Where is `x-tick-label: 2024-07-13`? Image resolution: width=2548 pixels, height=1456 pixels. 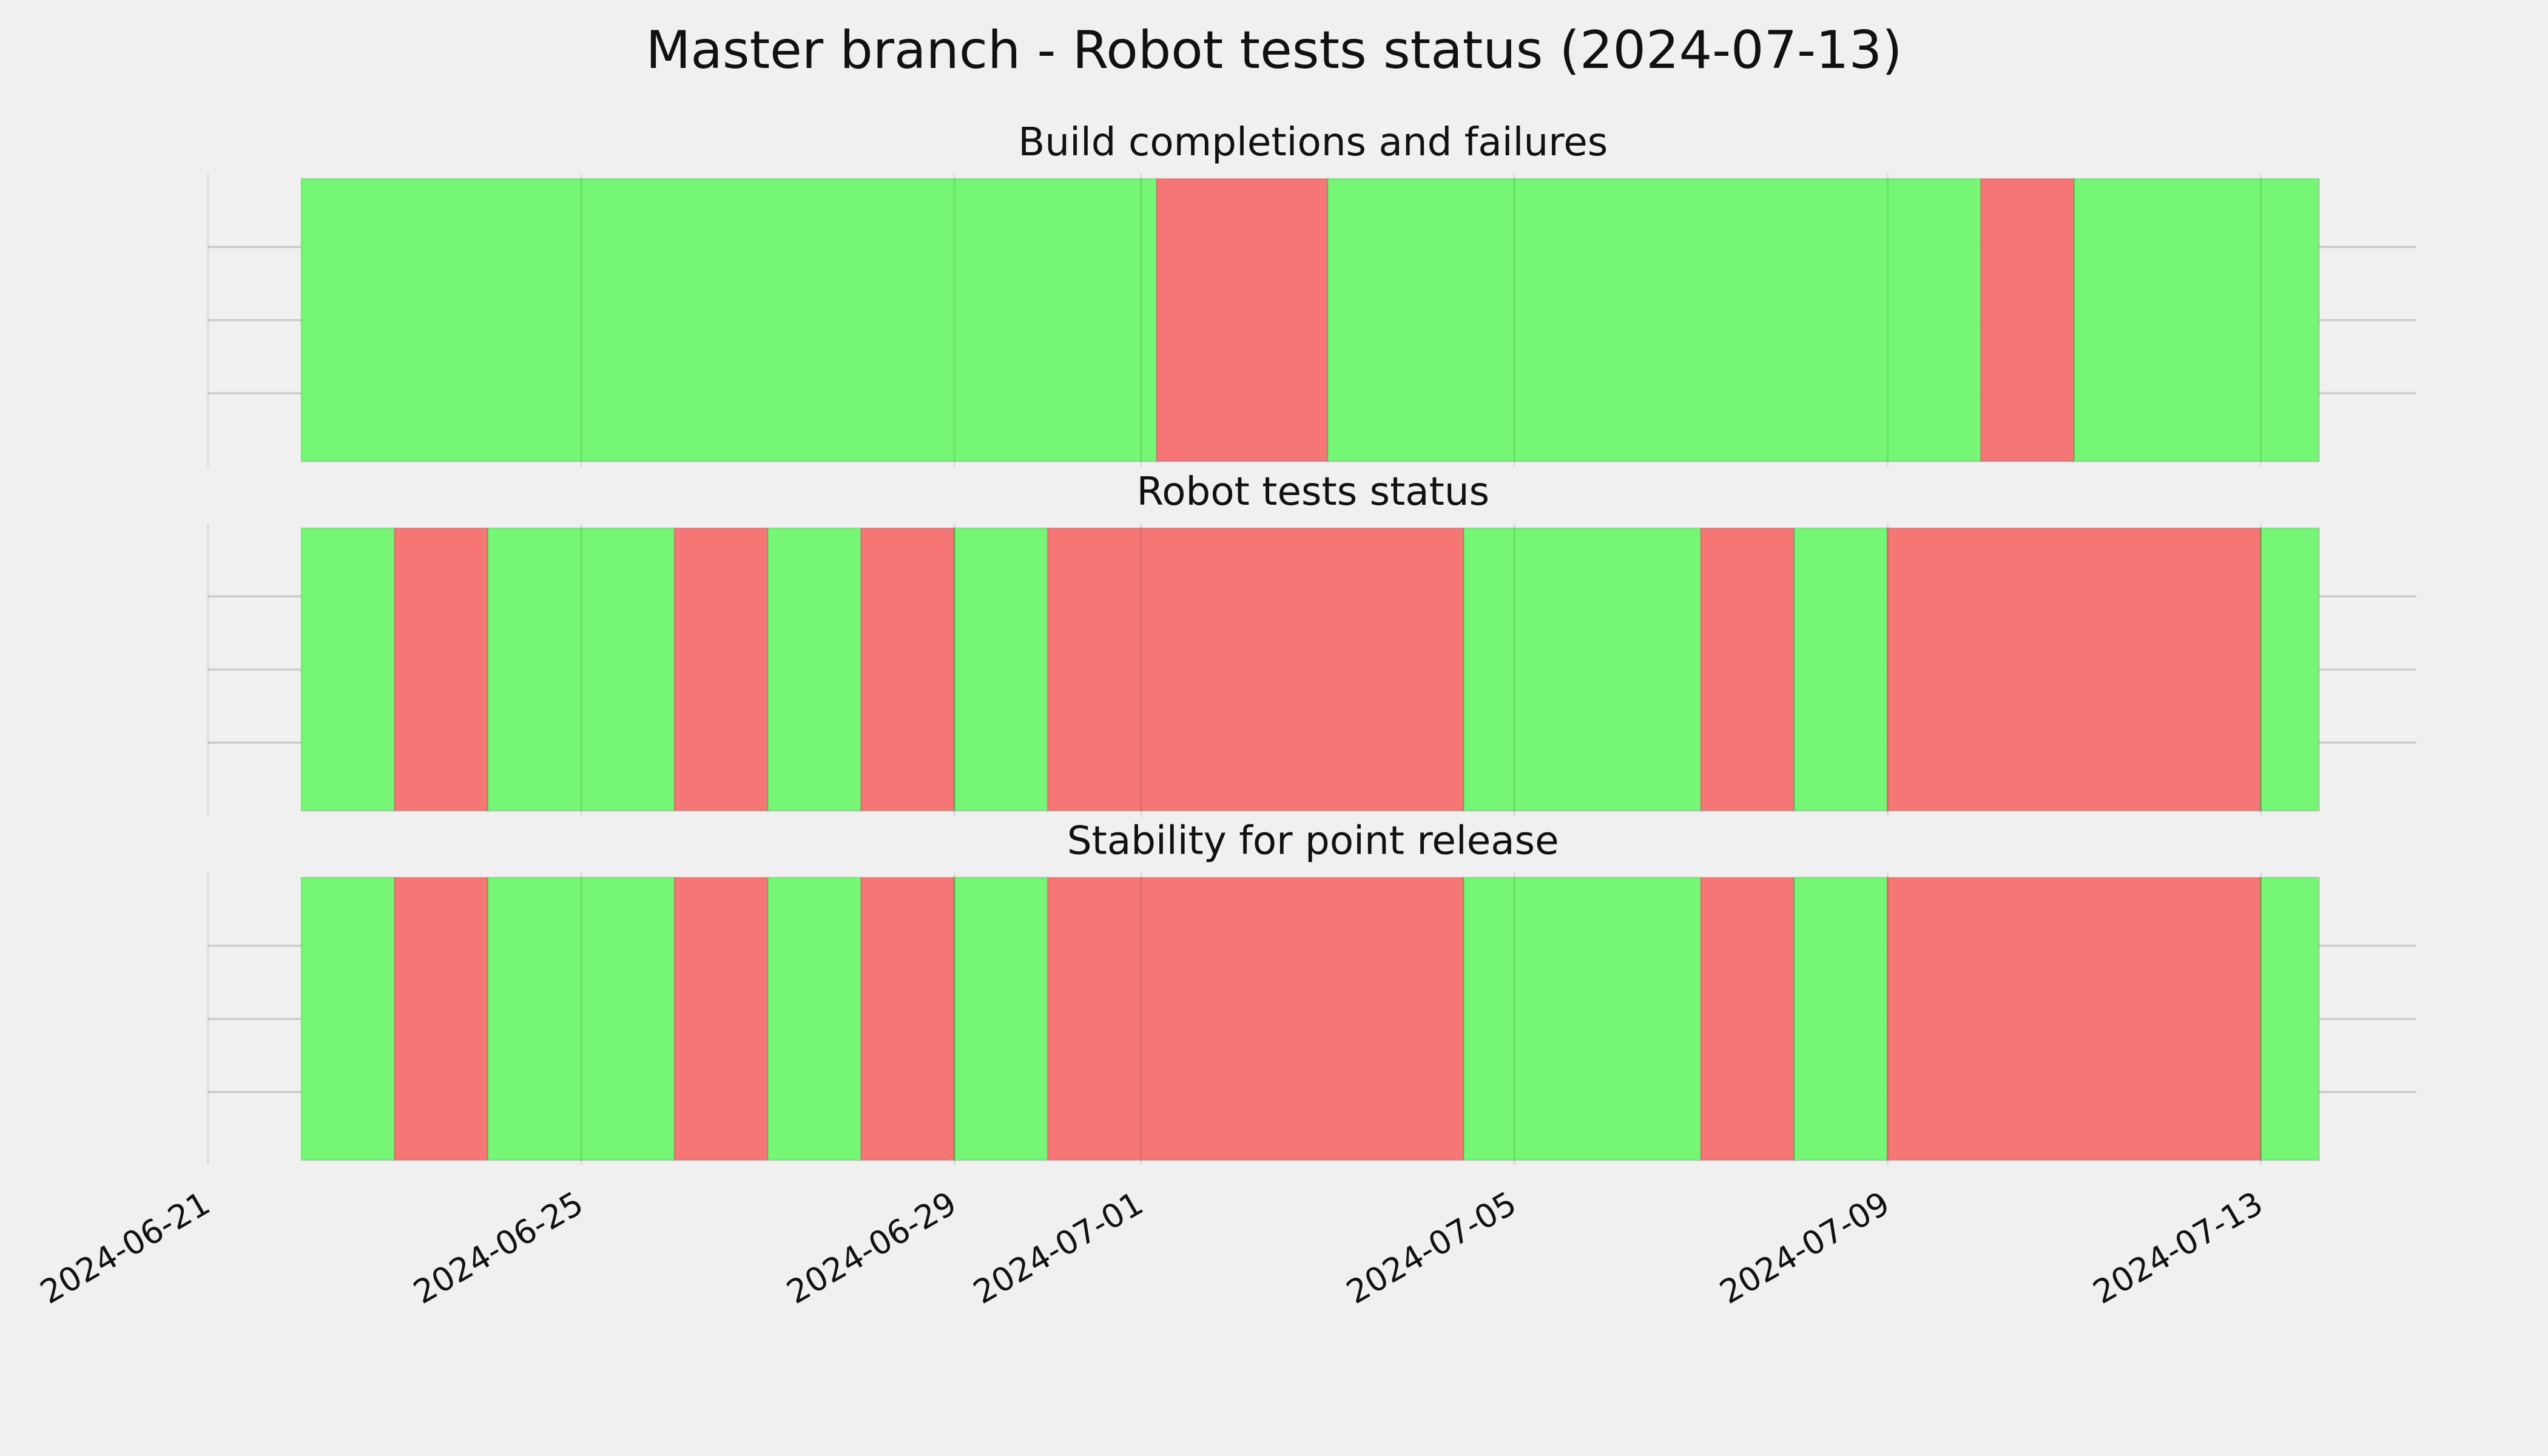
x-tick-label: 2024-07-13 is located at coordinates (2177, 1248).